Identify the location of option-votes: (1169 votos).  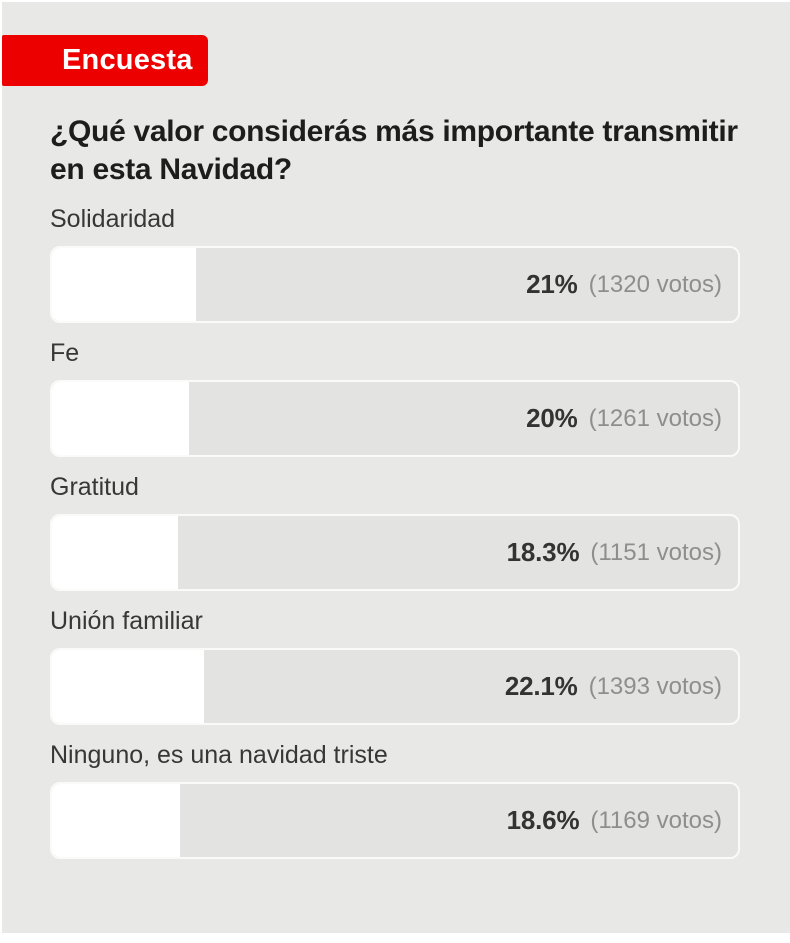
(656, 820).